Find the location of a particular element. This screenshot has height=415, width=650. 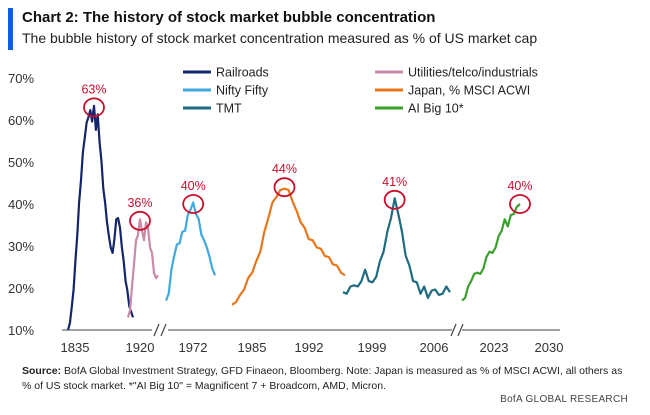

x-tick-label: 1985 is located at coordinates (252, 347).